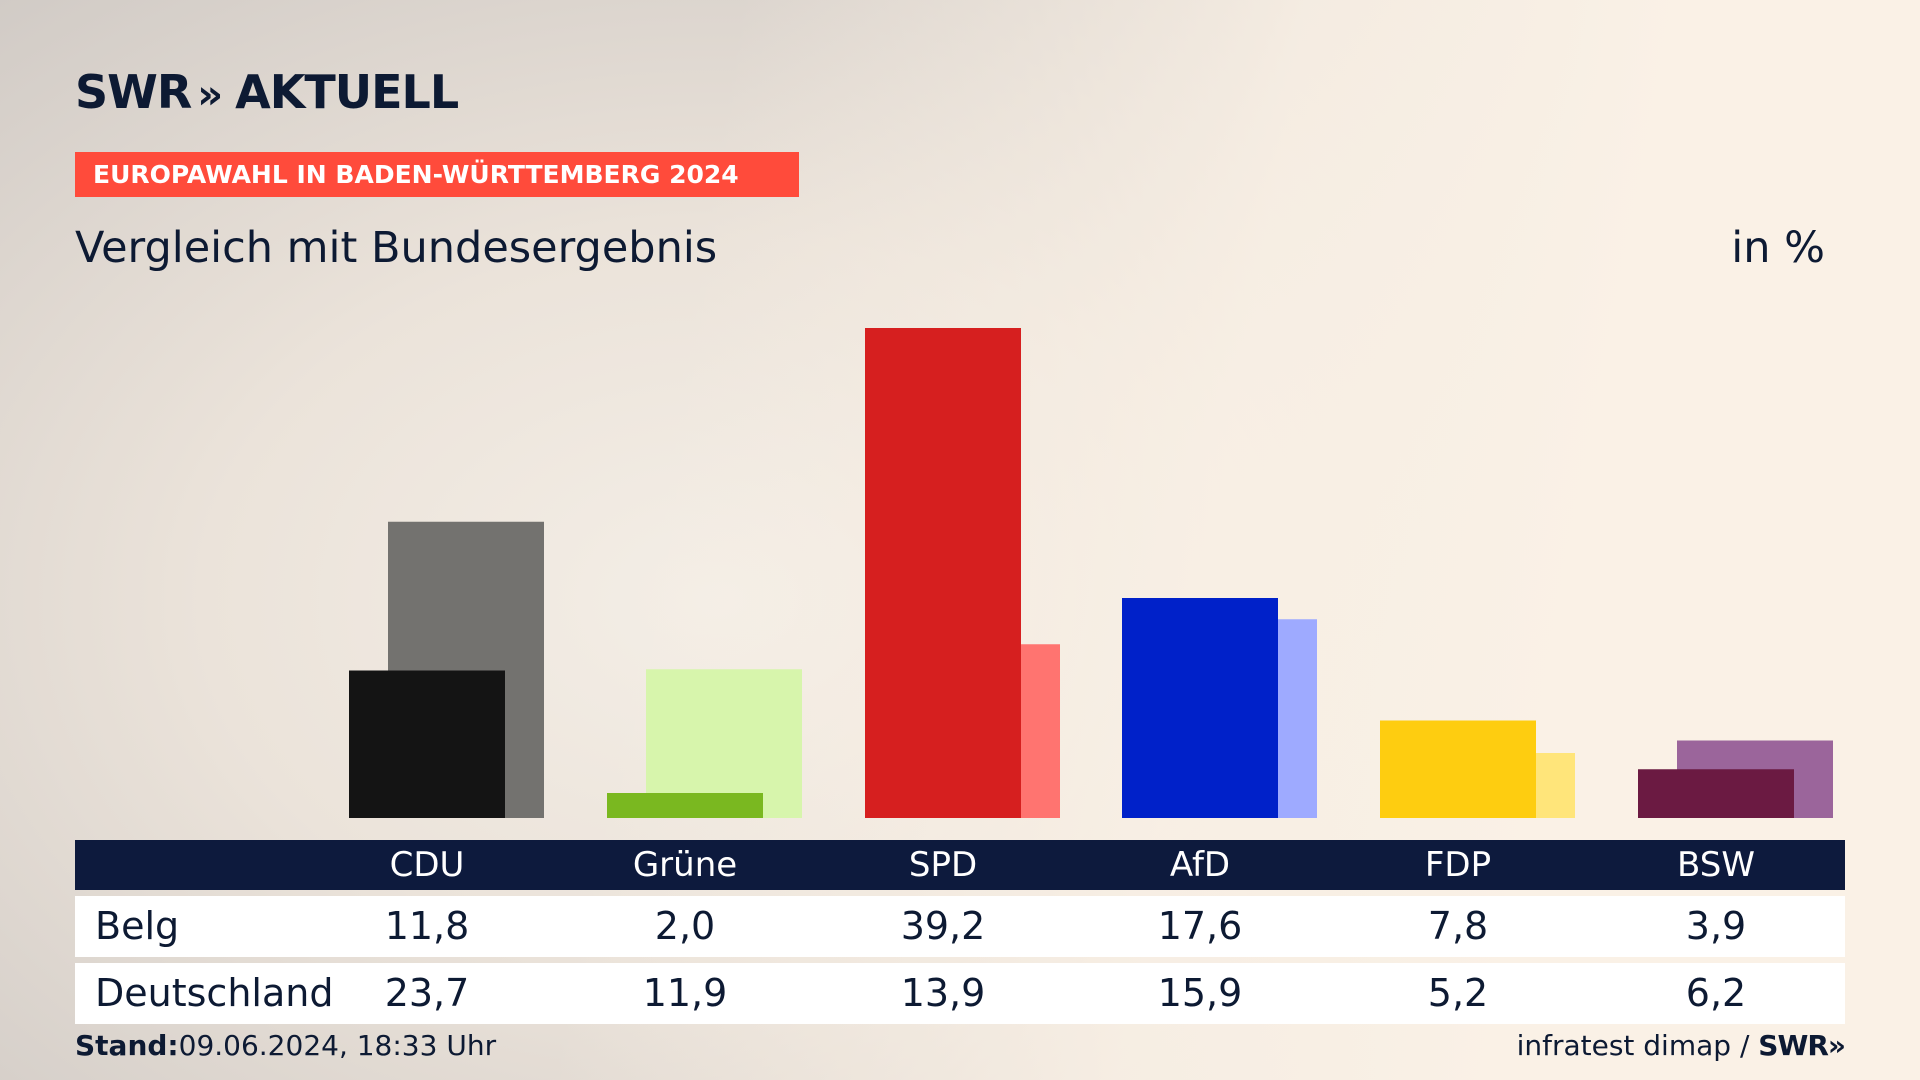 This screenshot has height=1080, width=1920. What do you see at coordinates (347, 92) in the screenshot?
I see `brand-product: AKTUELL` at bounding box center [347, 92].